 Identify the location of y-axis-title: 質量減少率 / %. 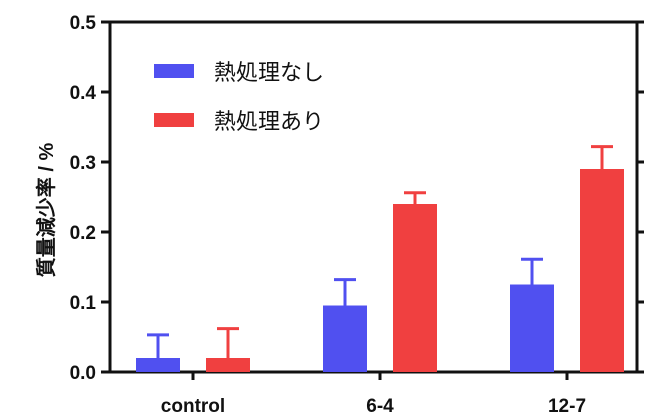
(46, 210).